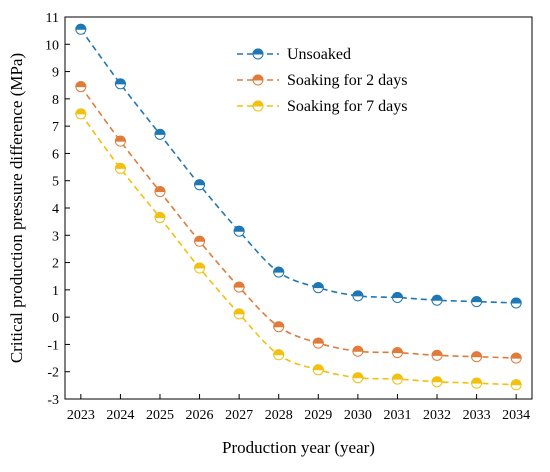 The image size is (550, 472). What do you see at coordinates (53, 345) in the screenshot?
I see `y-tick-label: -1` at bounding box center [53, 345].